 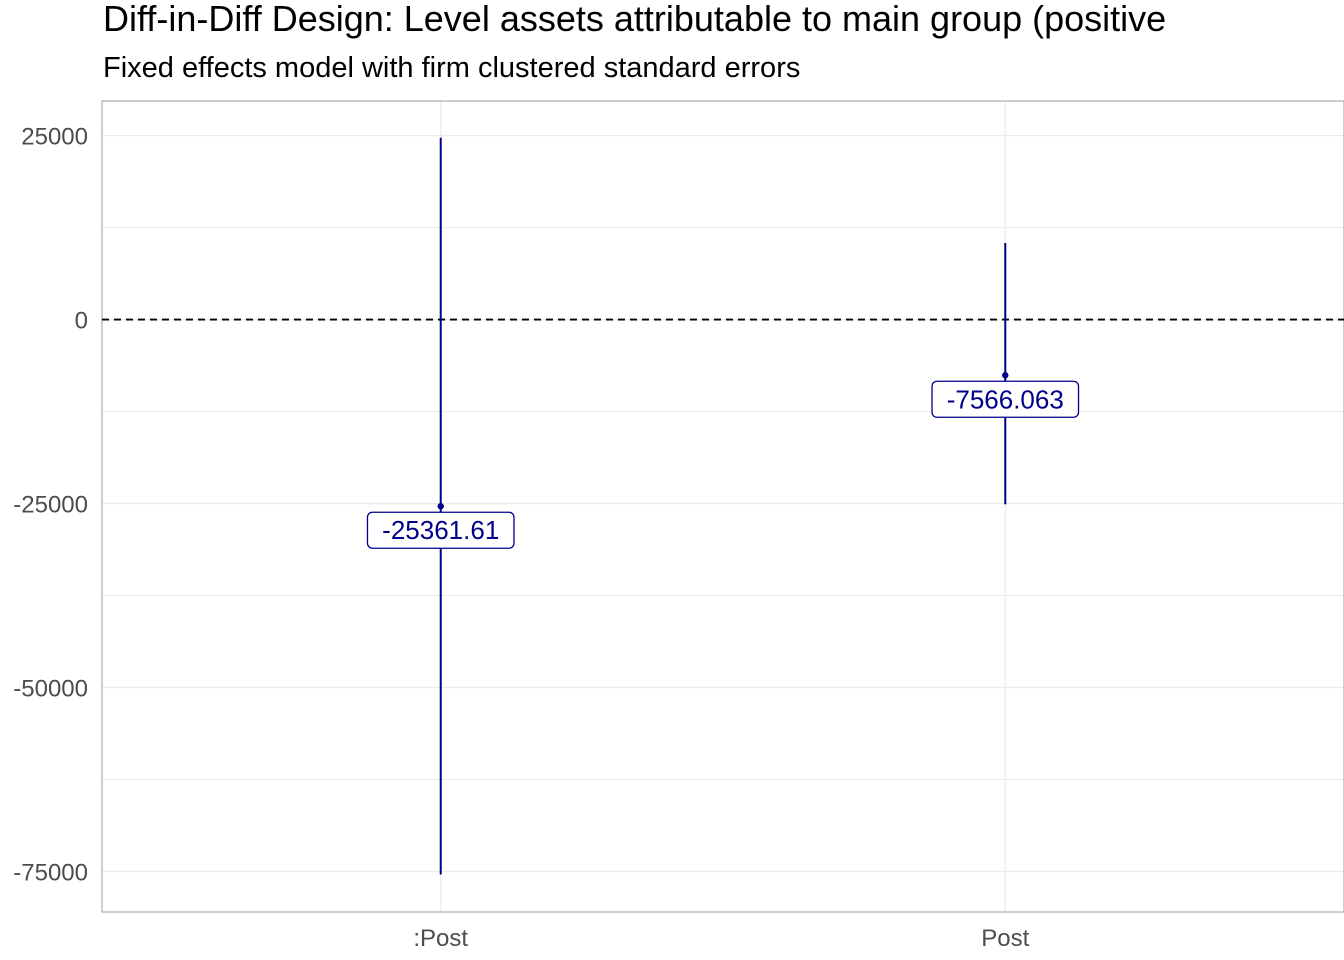 I want to click on estimate-label: -25361.61, so click(x=440, y=530).